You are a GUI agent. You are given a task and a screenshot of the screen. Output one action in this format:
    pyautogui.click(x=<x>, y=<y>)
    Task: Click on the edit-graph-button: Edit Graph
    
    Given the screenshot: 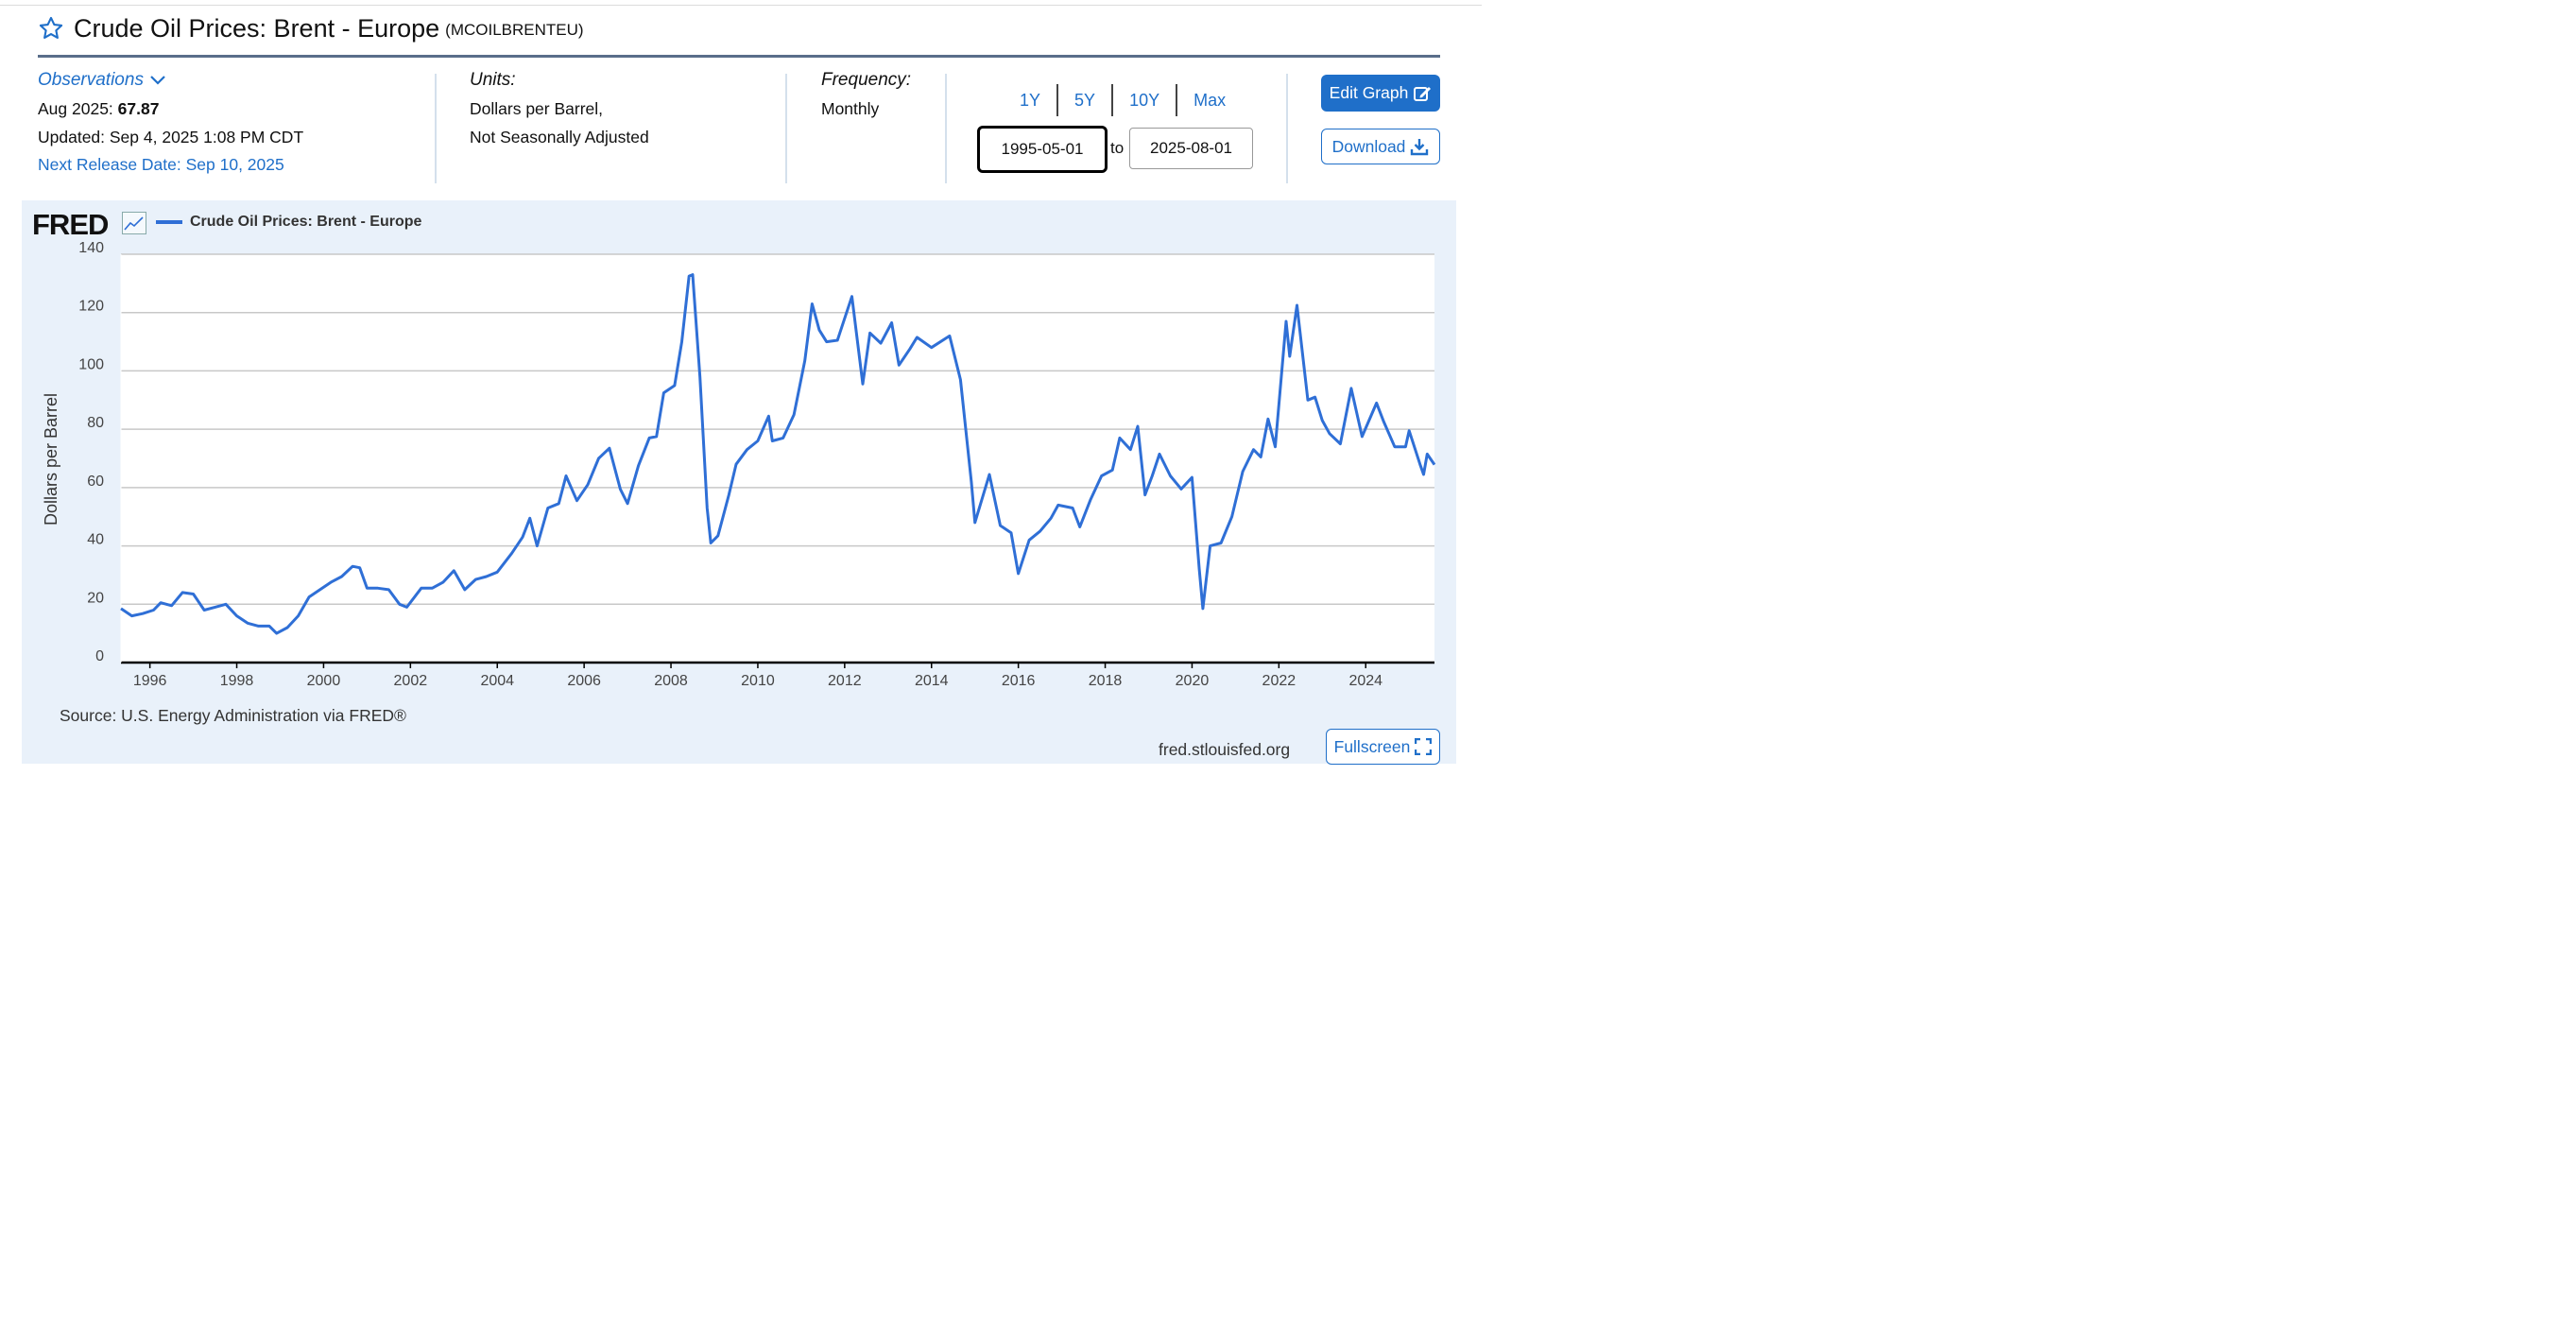 What is the action you would take?
    pyautogui.click(x=1380, y=93)
    